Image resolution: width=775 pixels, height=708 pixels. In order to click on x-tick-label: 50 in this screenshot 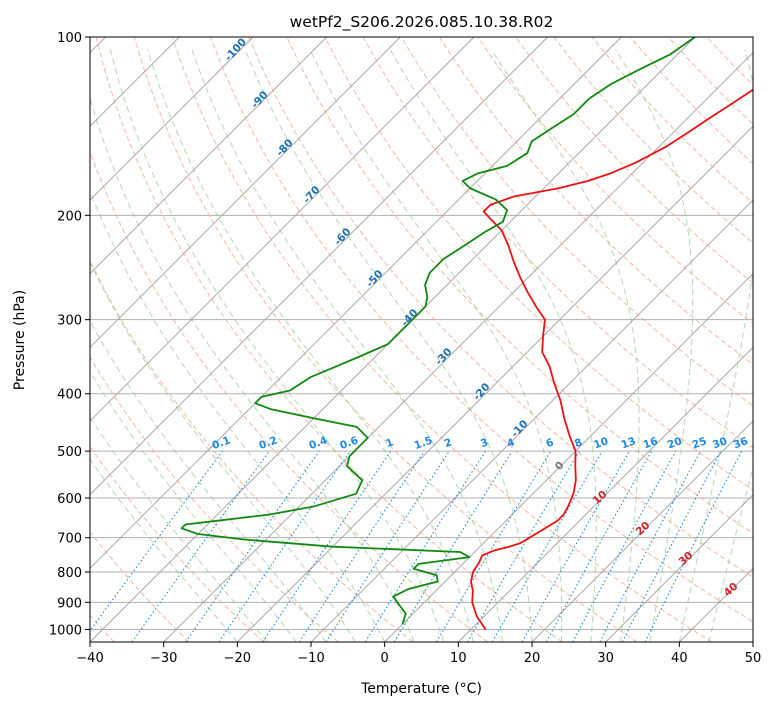, I will do `click(753, 658)`.